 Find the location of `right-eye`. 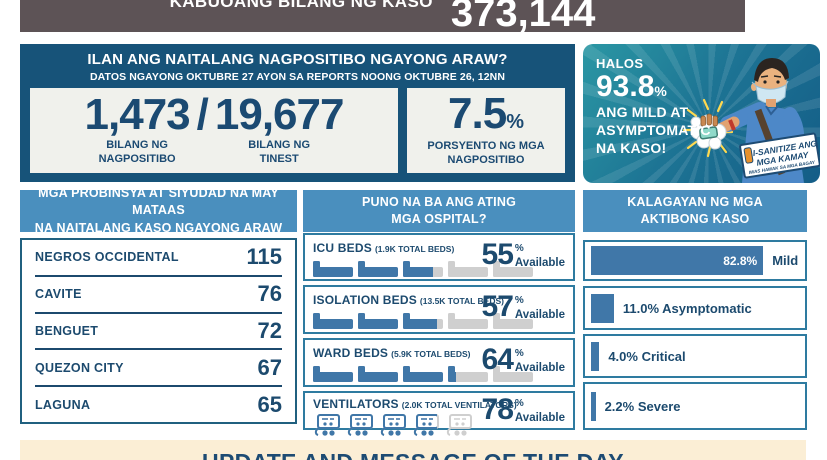

right-eye is located at coordinates (778, 82).